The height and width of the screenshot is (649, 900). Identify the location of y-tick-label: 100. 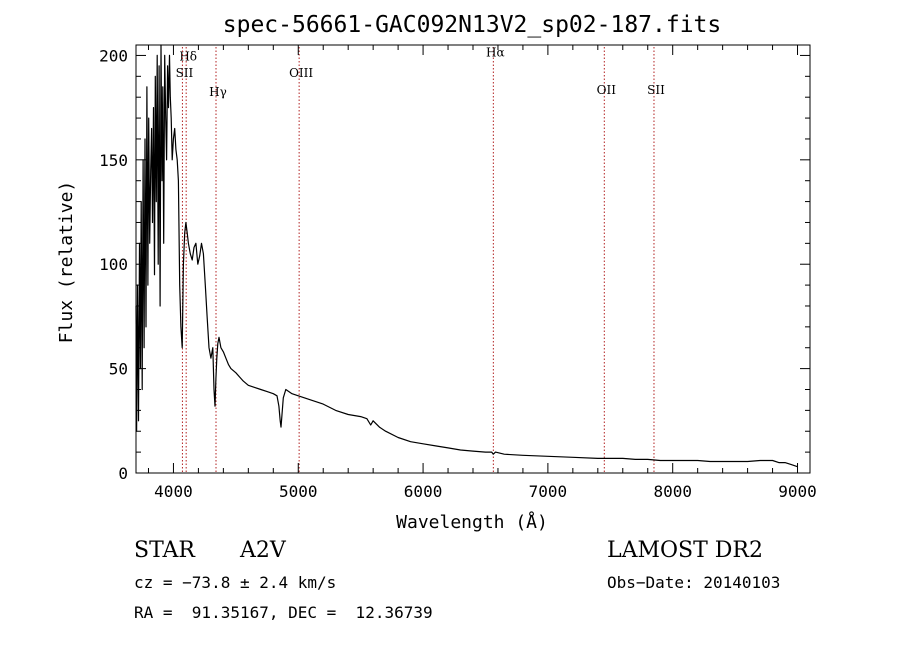
(113, 264).